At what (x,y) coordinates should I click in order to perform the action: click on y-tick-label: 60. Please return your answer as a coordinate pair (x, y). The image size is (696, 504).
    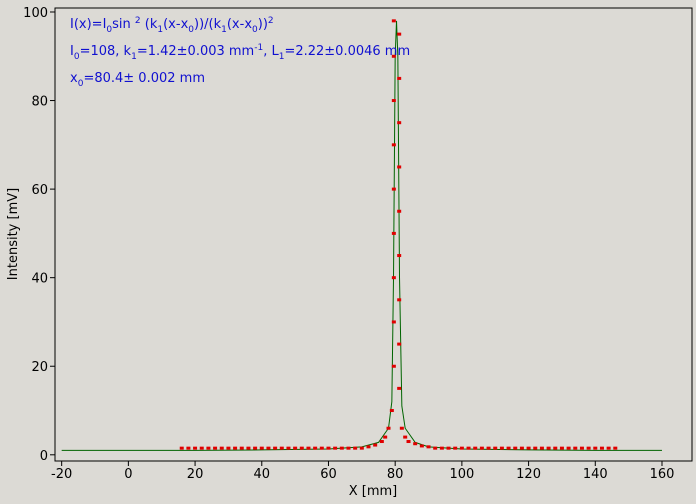
    Looking at the image, I should click on (39, 190).